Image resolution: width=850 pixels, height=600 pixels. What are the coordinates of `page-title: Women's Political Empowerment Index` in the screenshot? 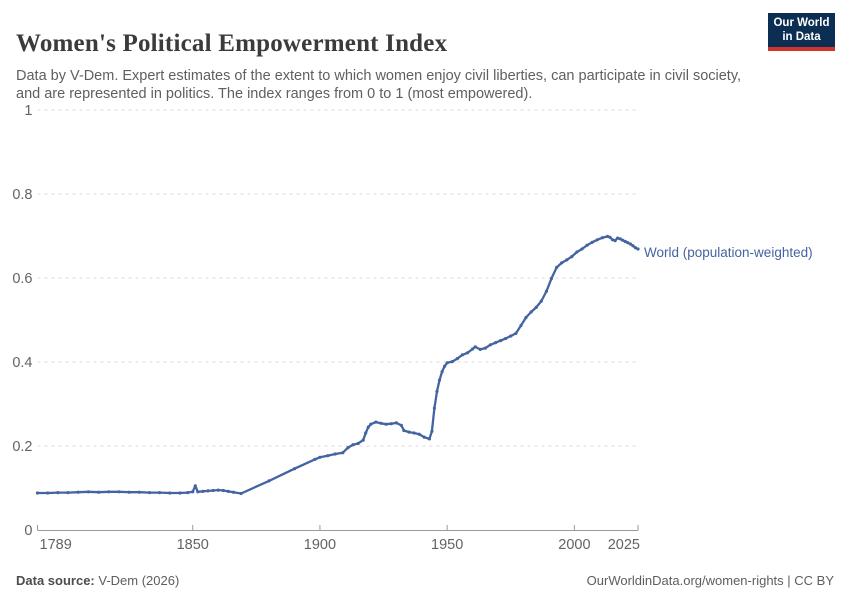 It's located at (232, 43).